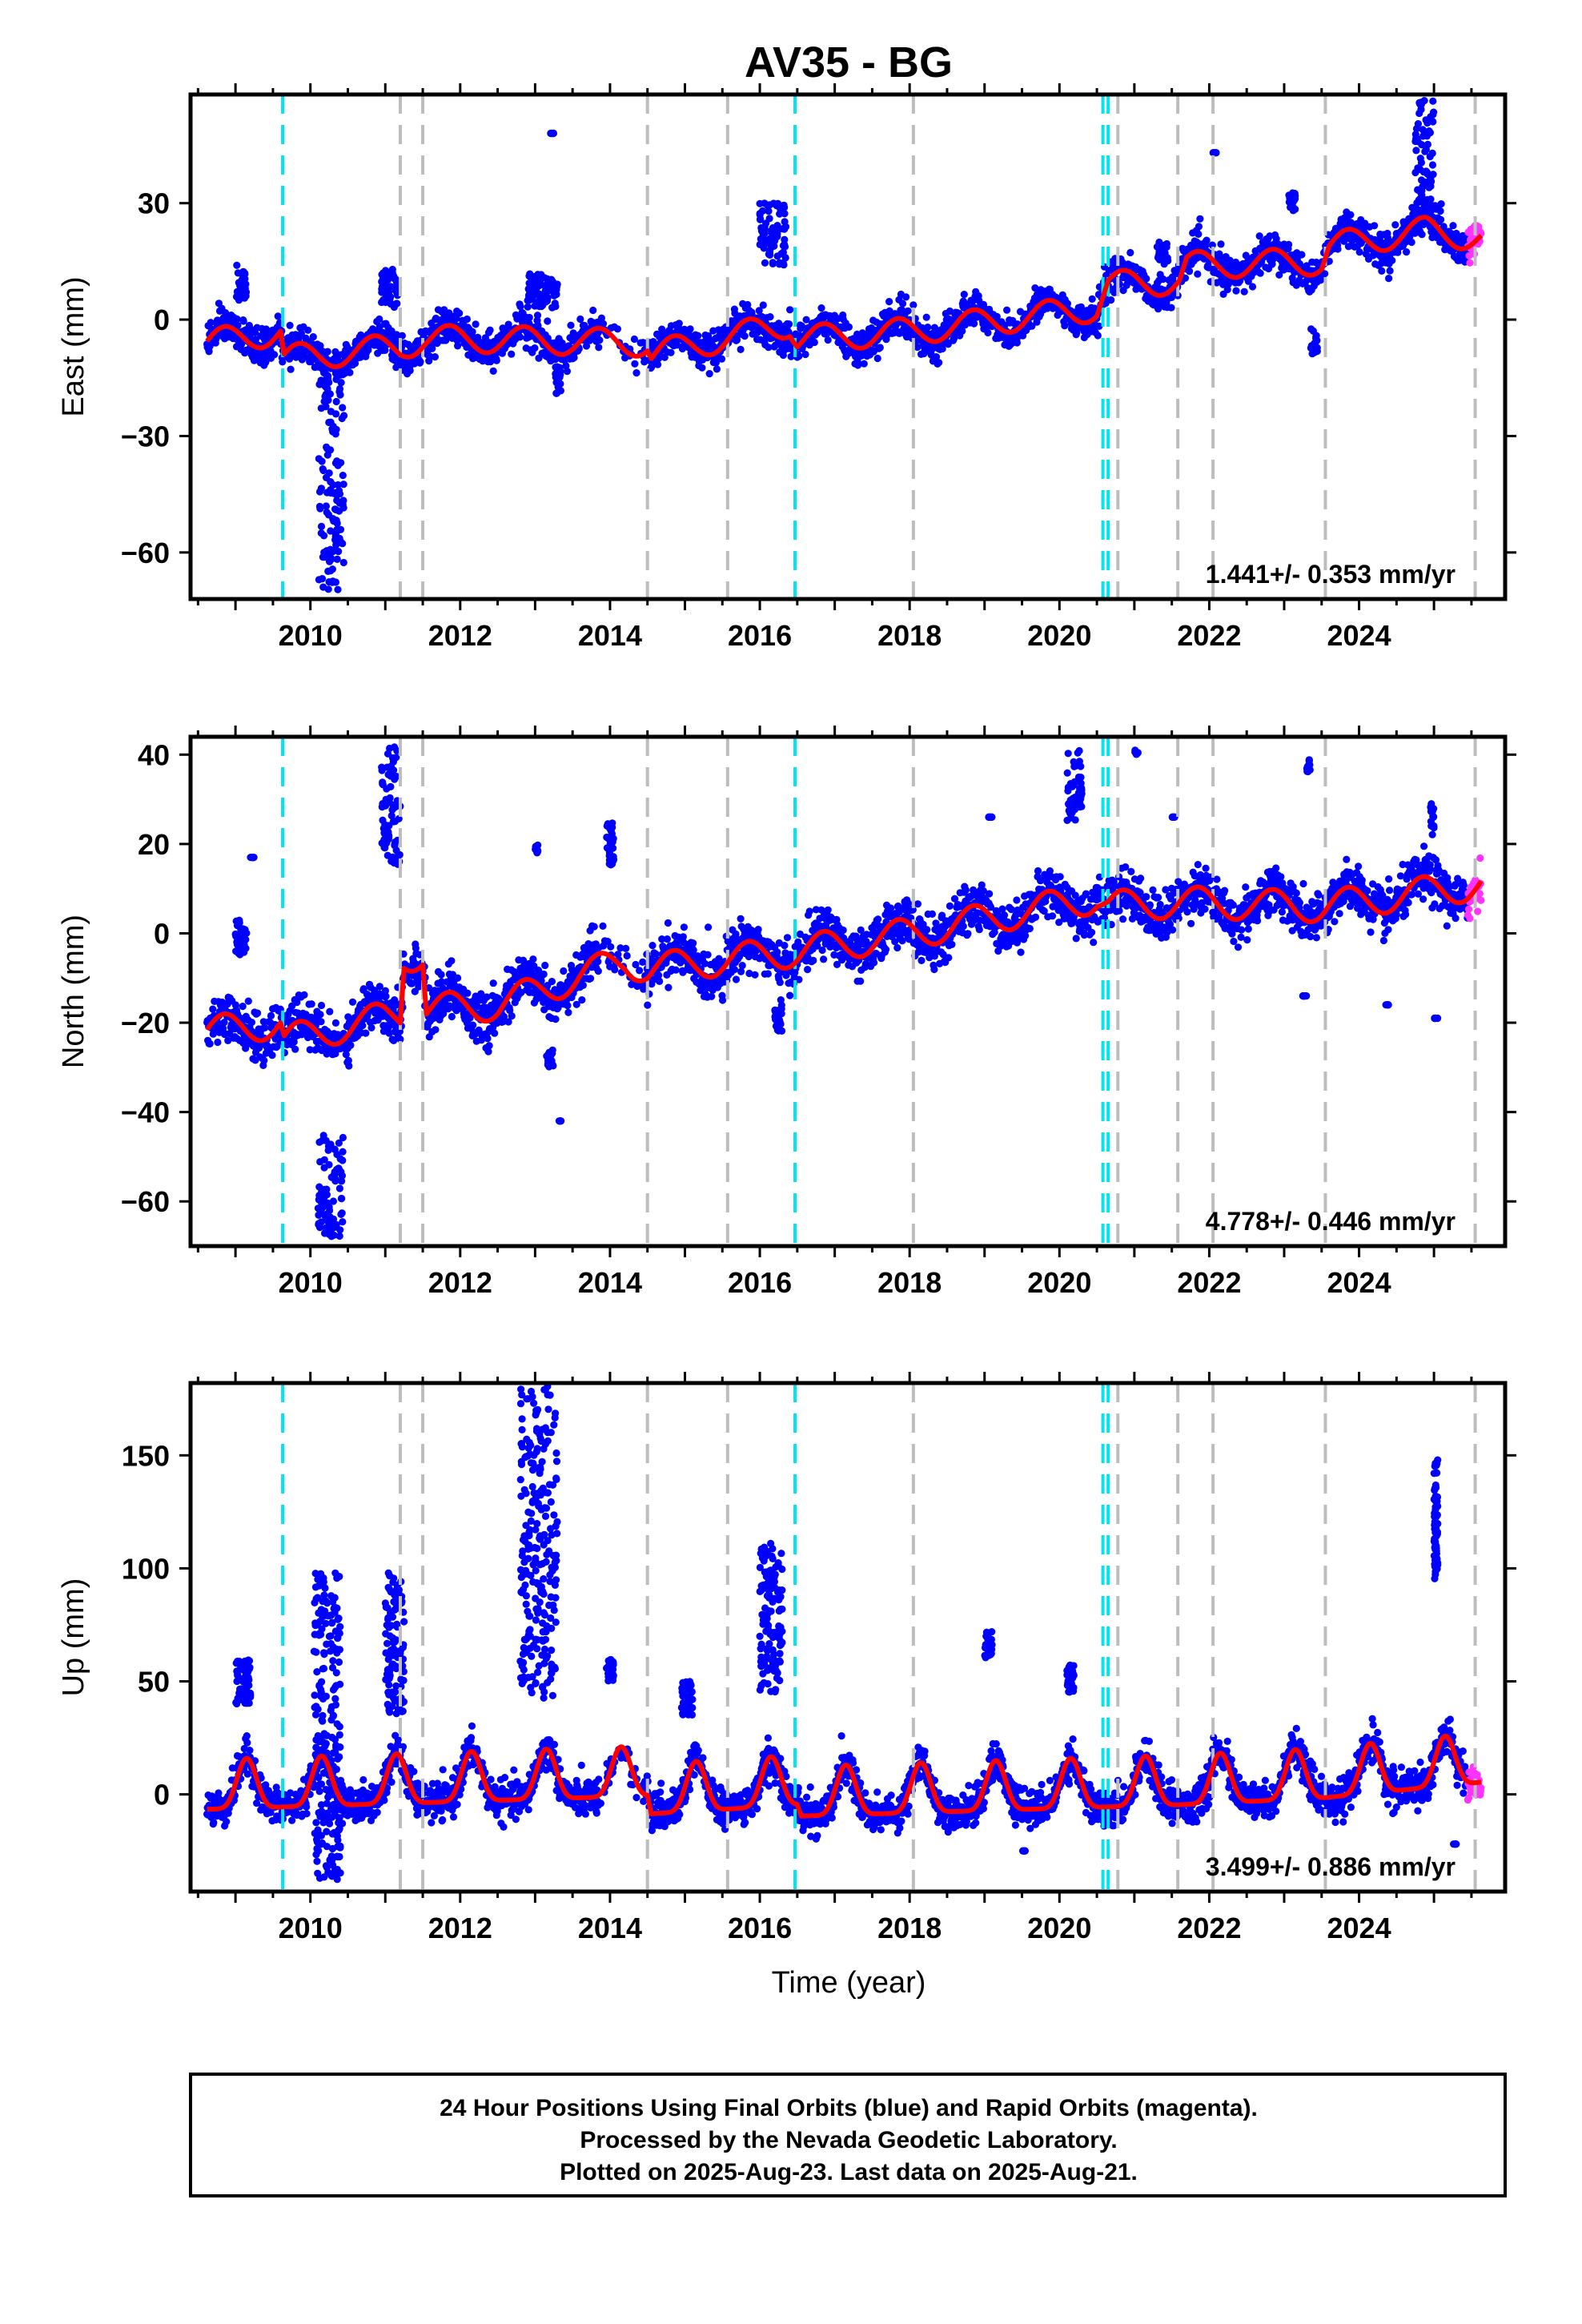 The height and width of the screenshot is (2324, 1582). I want to click on y-axis-label: East (mm), so click(74, 346).